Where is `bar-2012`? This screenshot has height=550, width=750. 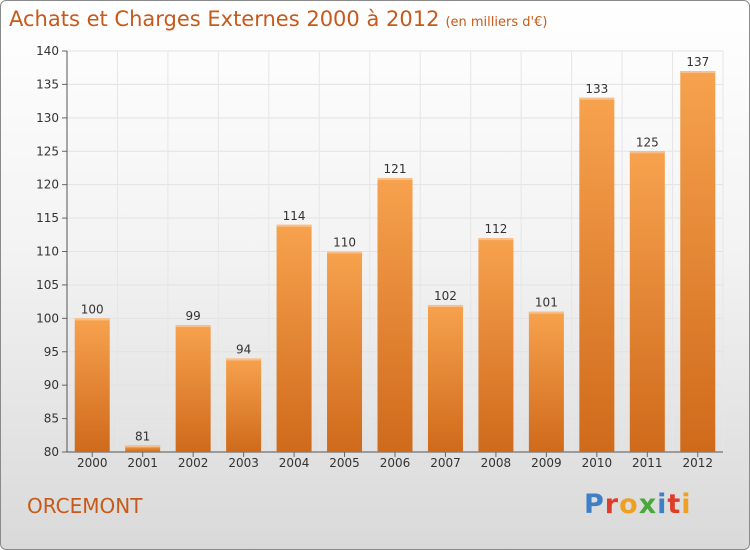
bar-2012 is located at coordinates (698, 262).